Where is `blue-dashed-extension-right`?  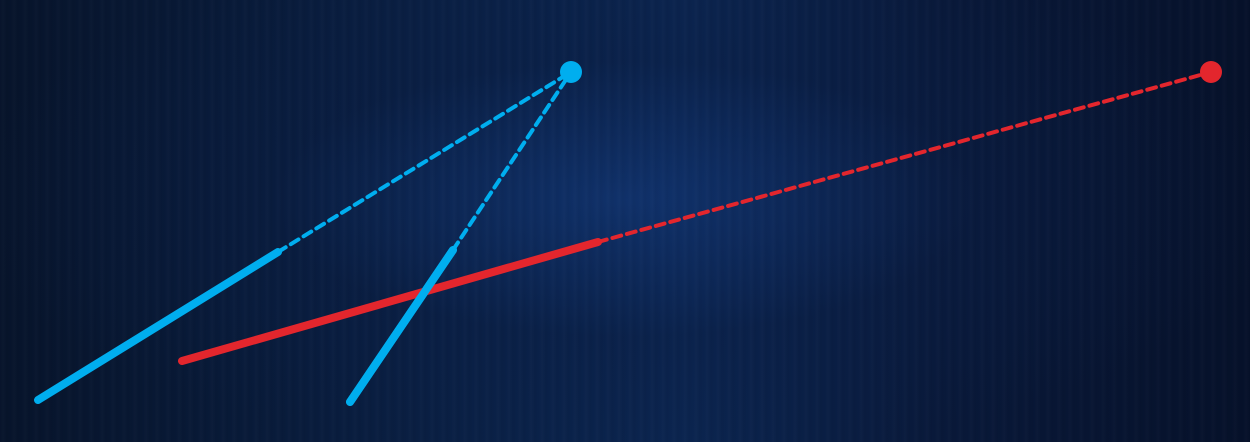
blue-dashed-extension-right is located at coordinates (512, 161).